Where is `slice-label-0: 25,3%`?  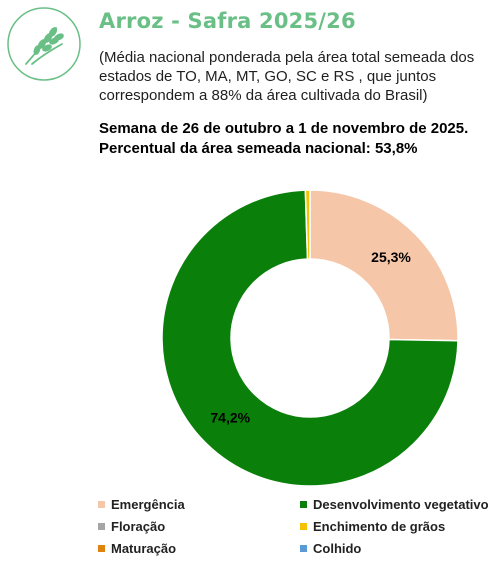
slice-label-0: 25,3% is located at coordinates (391, 257).